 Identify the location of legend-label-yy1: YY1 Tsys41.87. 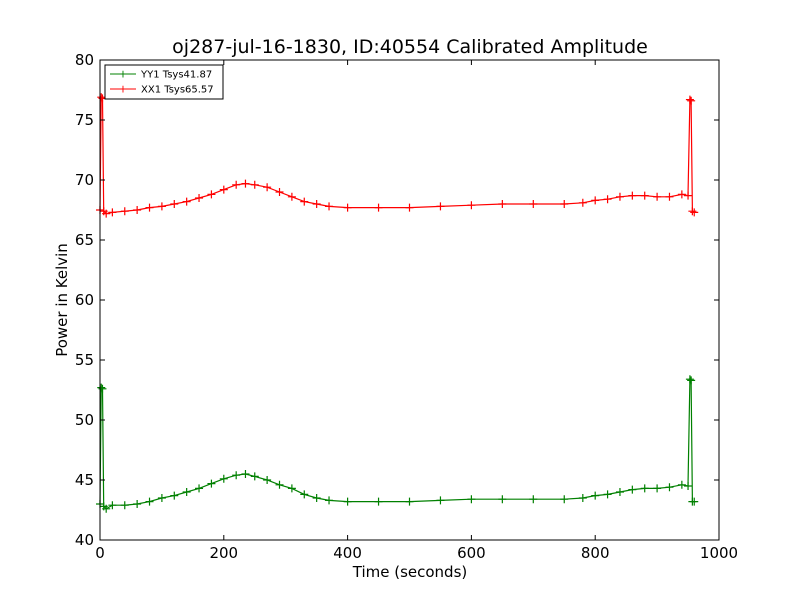
(176, 75).